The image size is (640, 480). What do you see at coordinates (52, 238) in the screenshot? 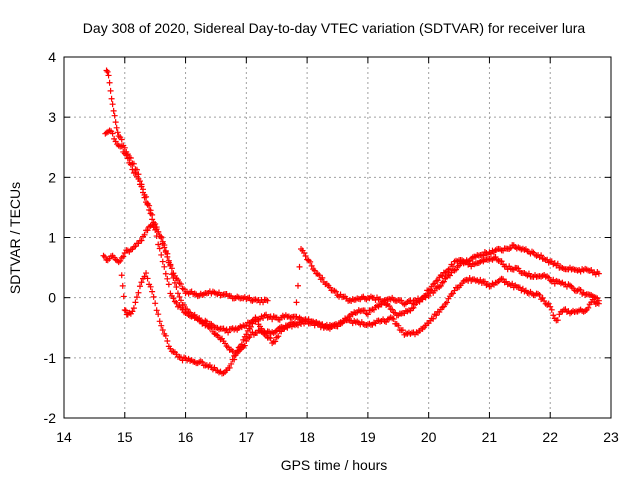
I see `y-tick-label: 1` at bounding box center [52, 238].